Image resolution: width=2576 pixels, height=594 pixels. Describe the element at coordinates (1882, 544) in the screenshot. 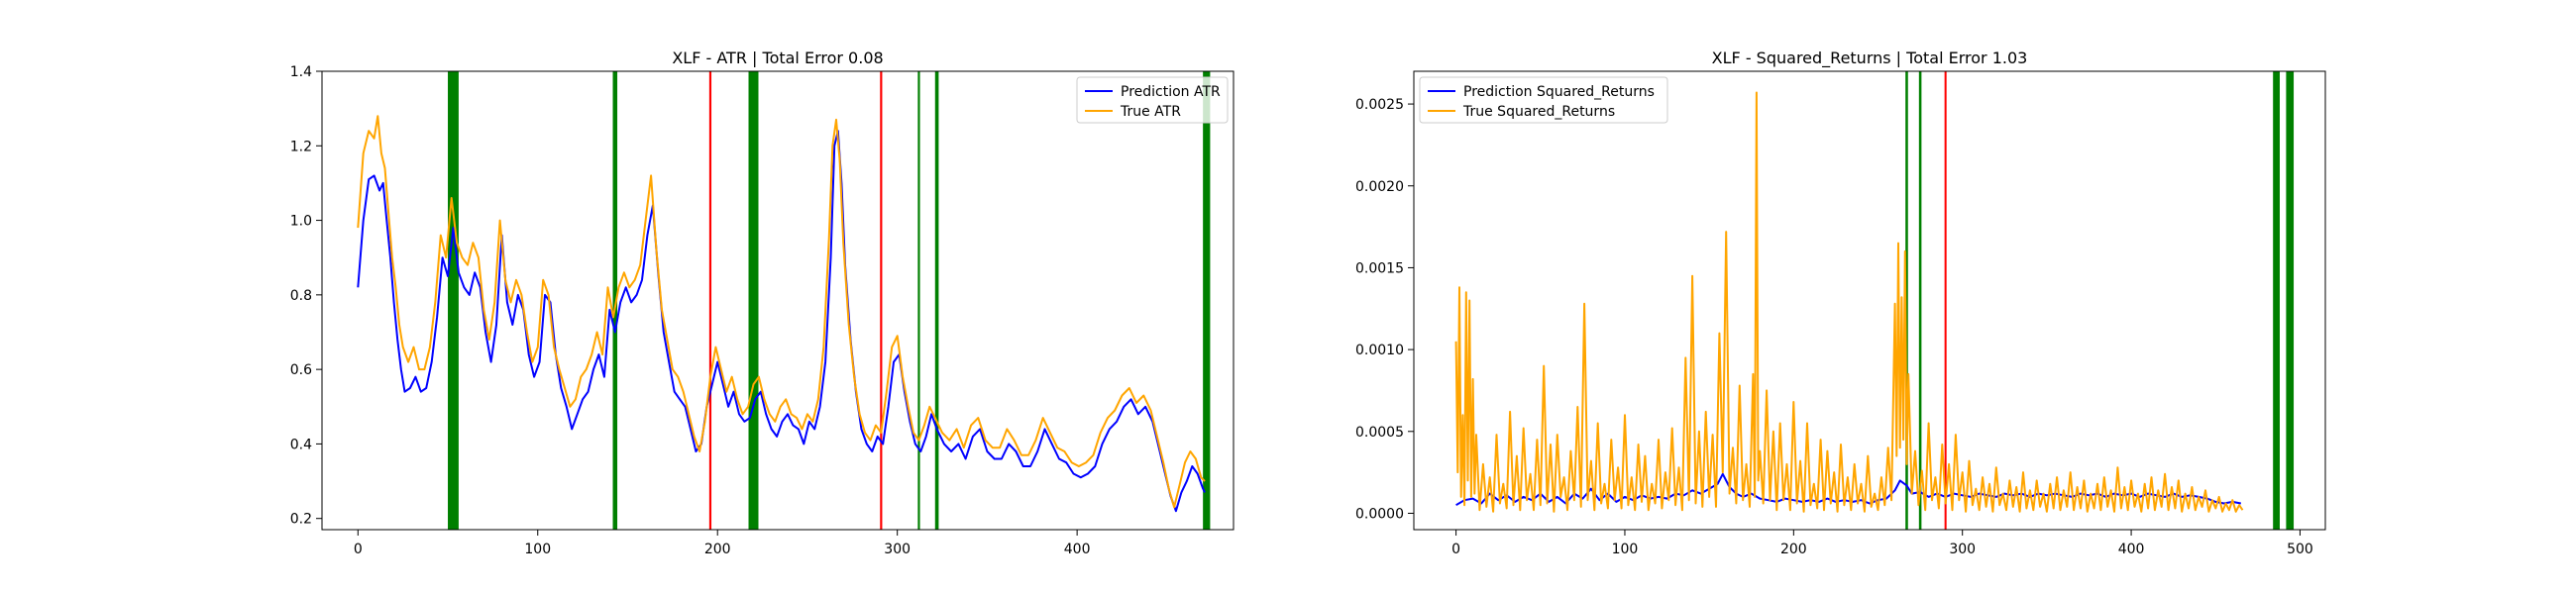

I see `squared-returns-x-axis: 0 100 200 300 400 500` at that location.